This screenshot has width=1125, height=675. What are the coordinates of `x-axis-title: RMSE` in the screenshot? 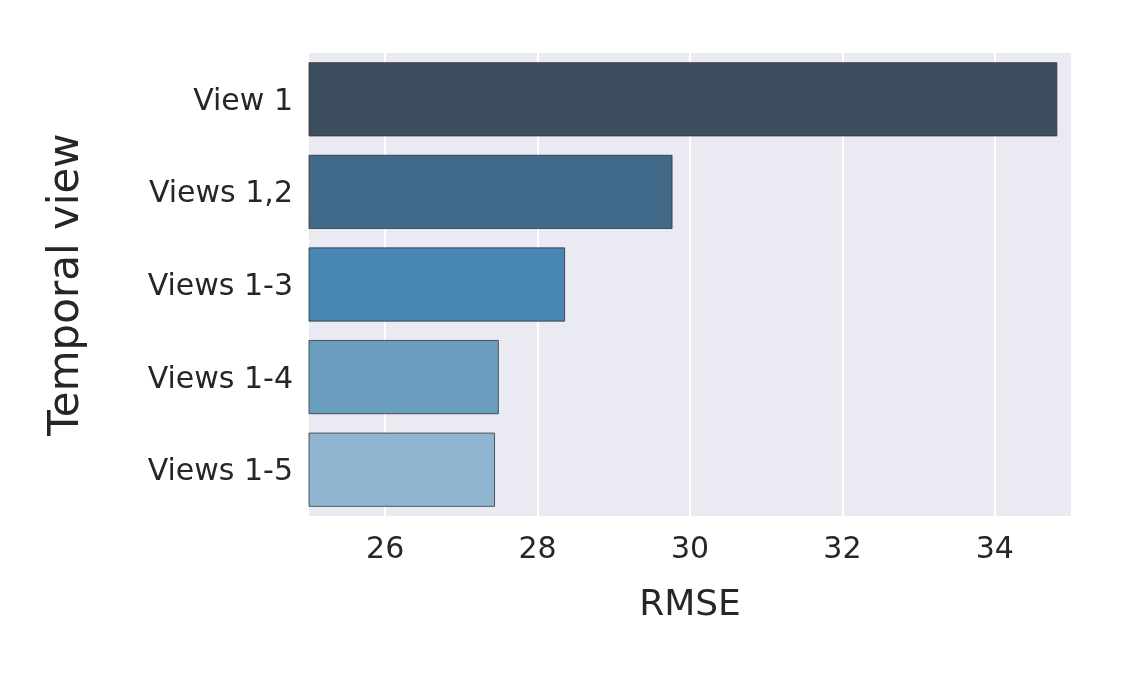 It's located at (690, 602).